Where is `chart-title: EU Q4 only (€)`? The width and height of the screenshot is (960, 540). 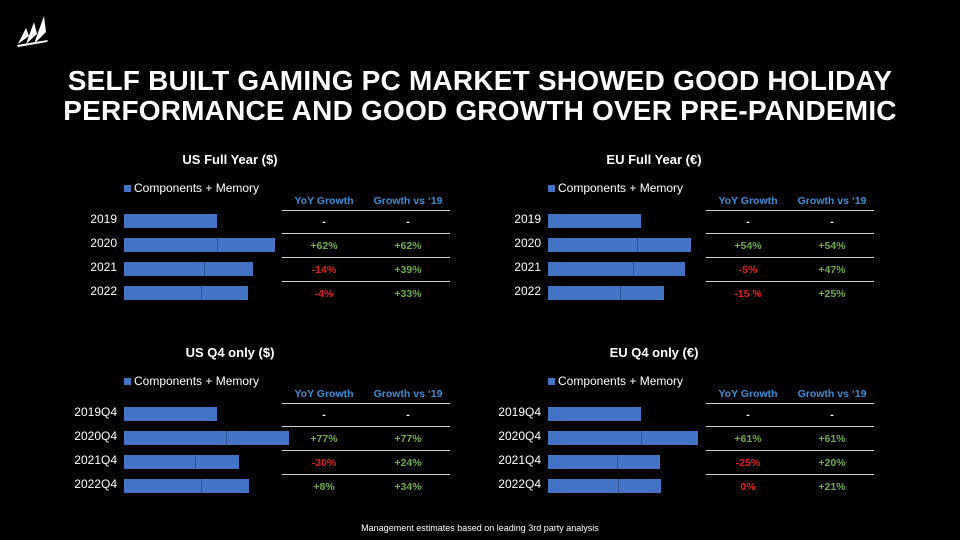
chart-title: EU Q4 only (€) is located at coordinates (654, 352).